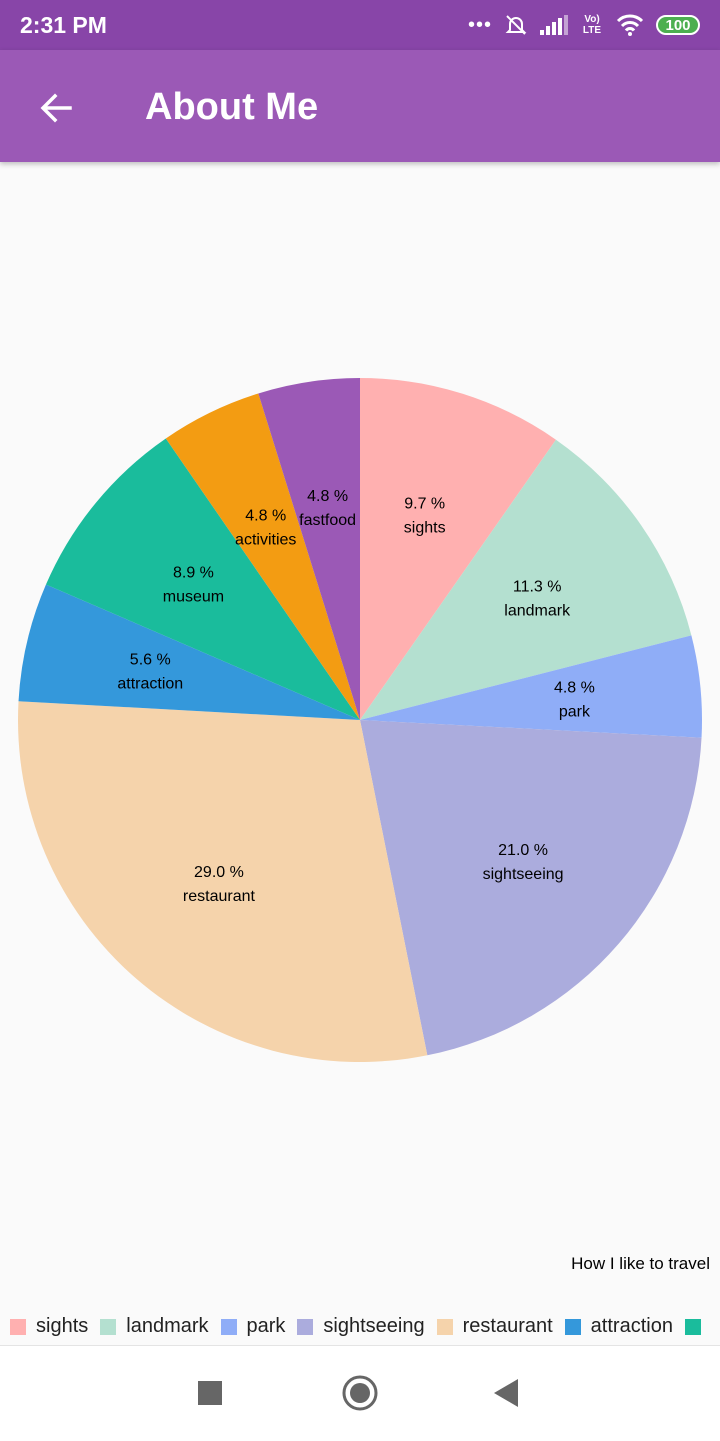 The image size is (720, 1441). I want to click on back-button, so click(56, 108).